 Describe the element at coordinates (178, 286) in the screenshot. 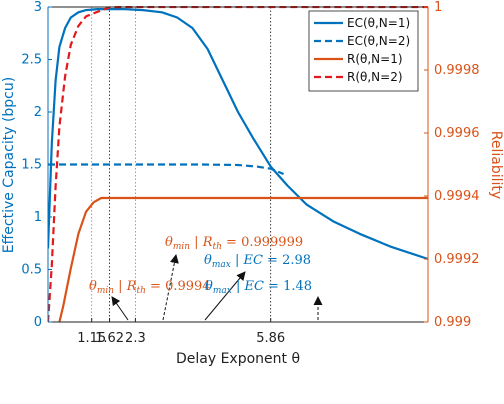

I see `annotation-value: = 0.9994` at that location.